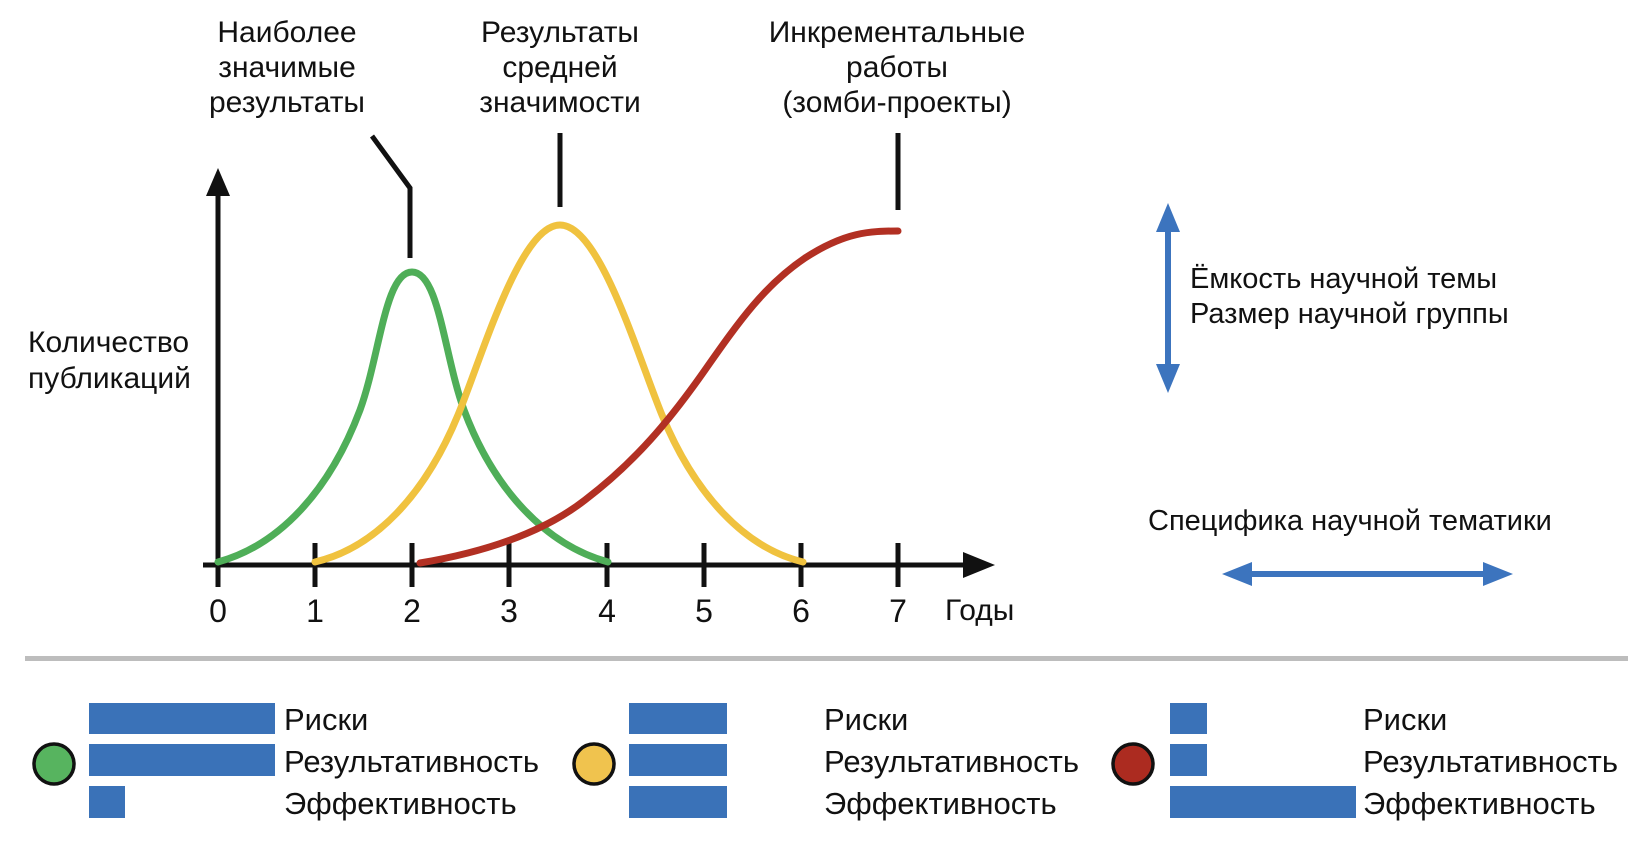 The height and width of the screenshot is (848, 1650). I want to click on callout-line-most-significant, so click(391, 196).